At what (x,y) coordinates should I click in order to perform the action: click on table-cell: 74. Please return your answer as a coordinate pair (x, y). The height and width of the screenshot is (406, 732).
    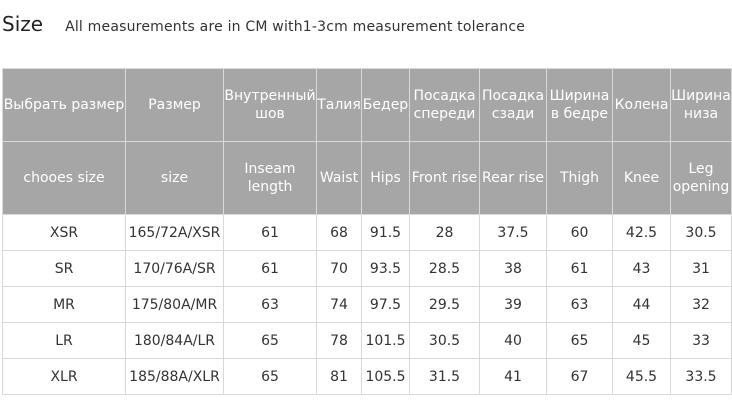
    Looking at the image, I should click on (339, 304).